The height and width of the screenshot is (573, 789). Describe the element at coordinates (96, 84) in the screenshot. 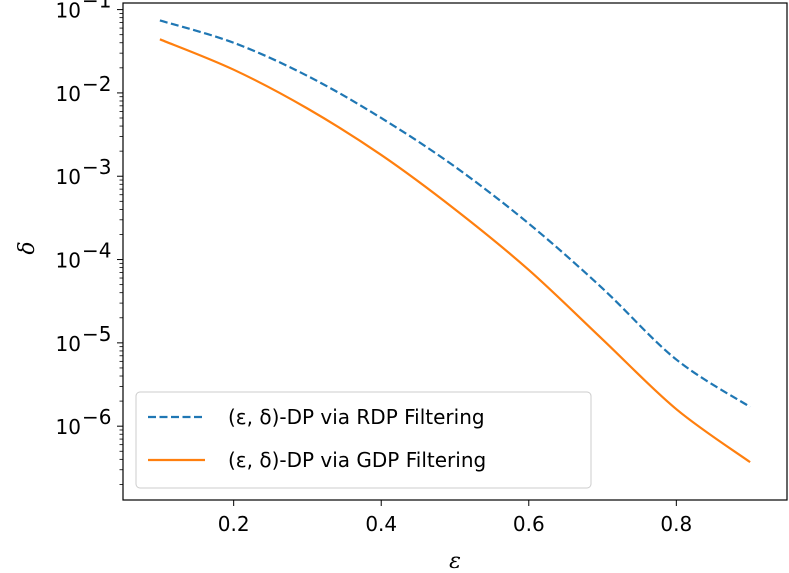

I see `y-tick-exponent: −2` at that location.